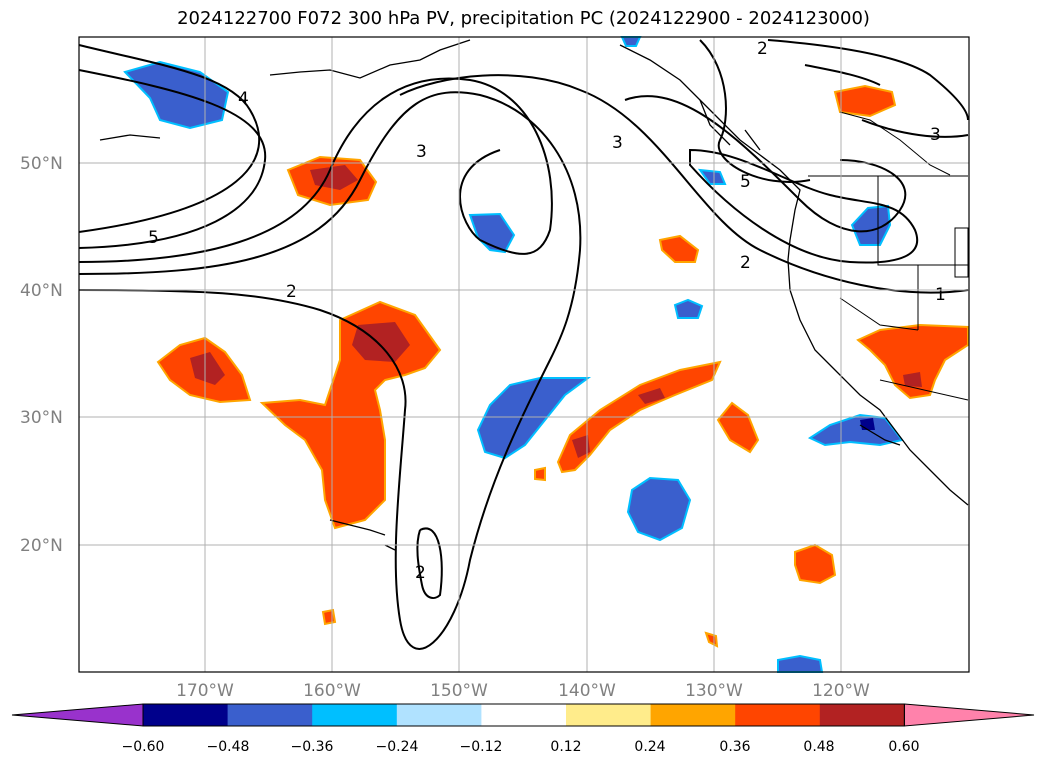 Image resolution: width=1047 pixels, height=765 pixels. I want to click on colorbar-tick-label: 0.36, so click(734, 747).